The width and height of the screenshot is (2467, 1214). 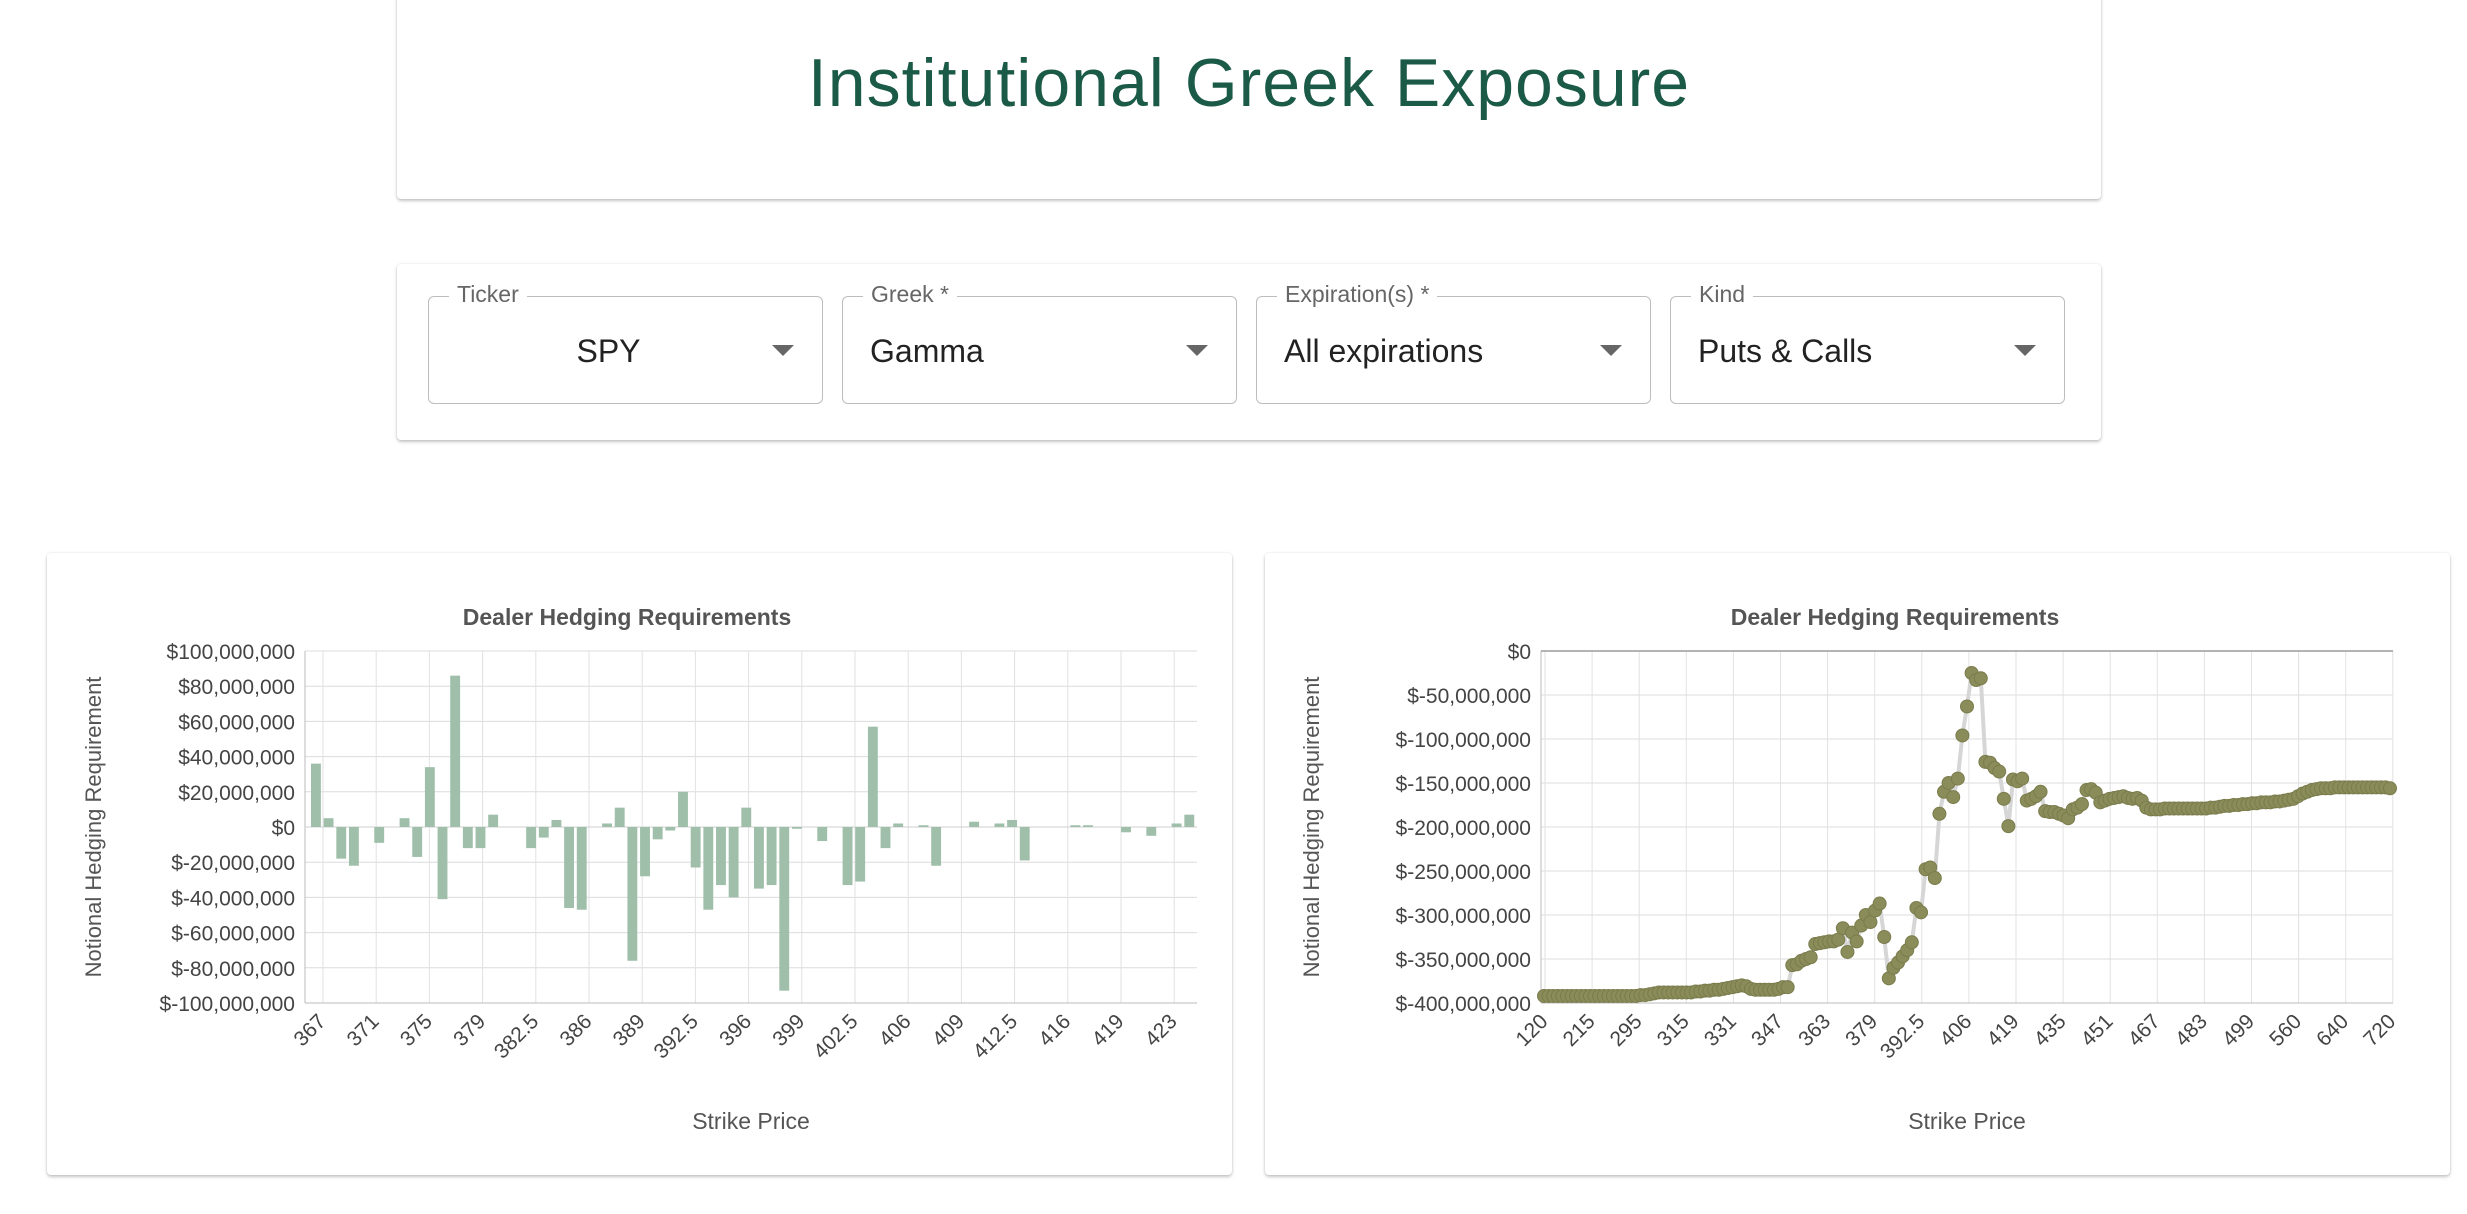 What do you see at coordinates (1249, 99) in the screenshot?
I see `title-card: Institutional Greek Exposure` at bounding box center [1249, 99].